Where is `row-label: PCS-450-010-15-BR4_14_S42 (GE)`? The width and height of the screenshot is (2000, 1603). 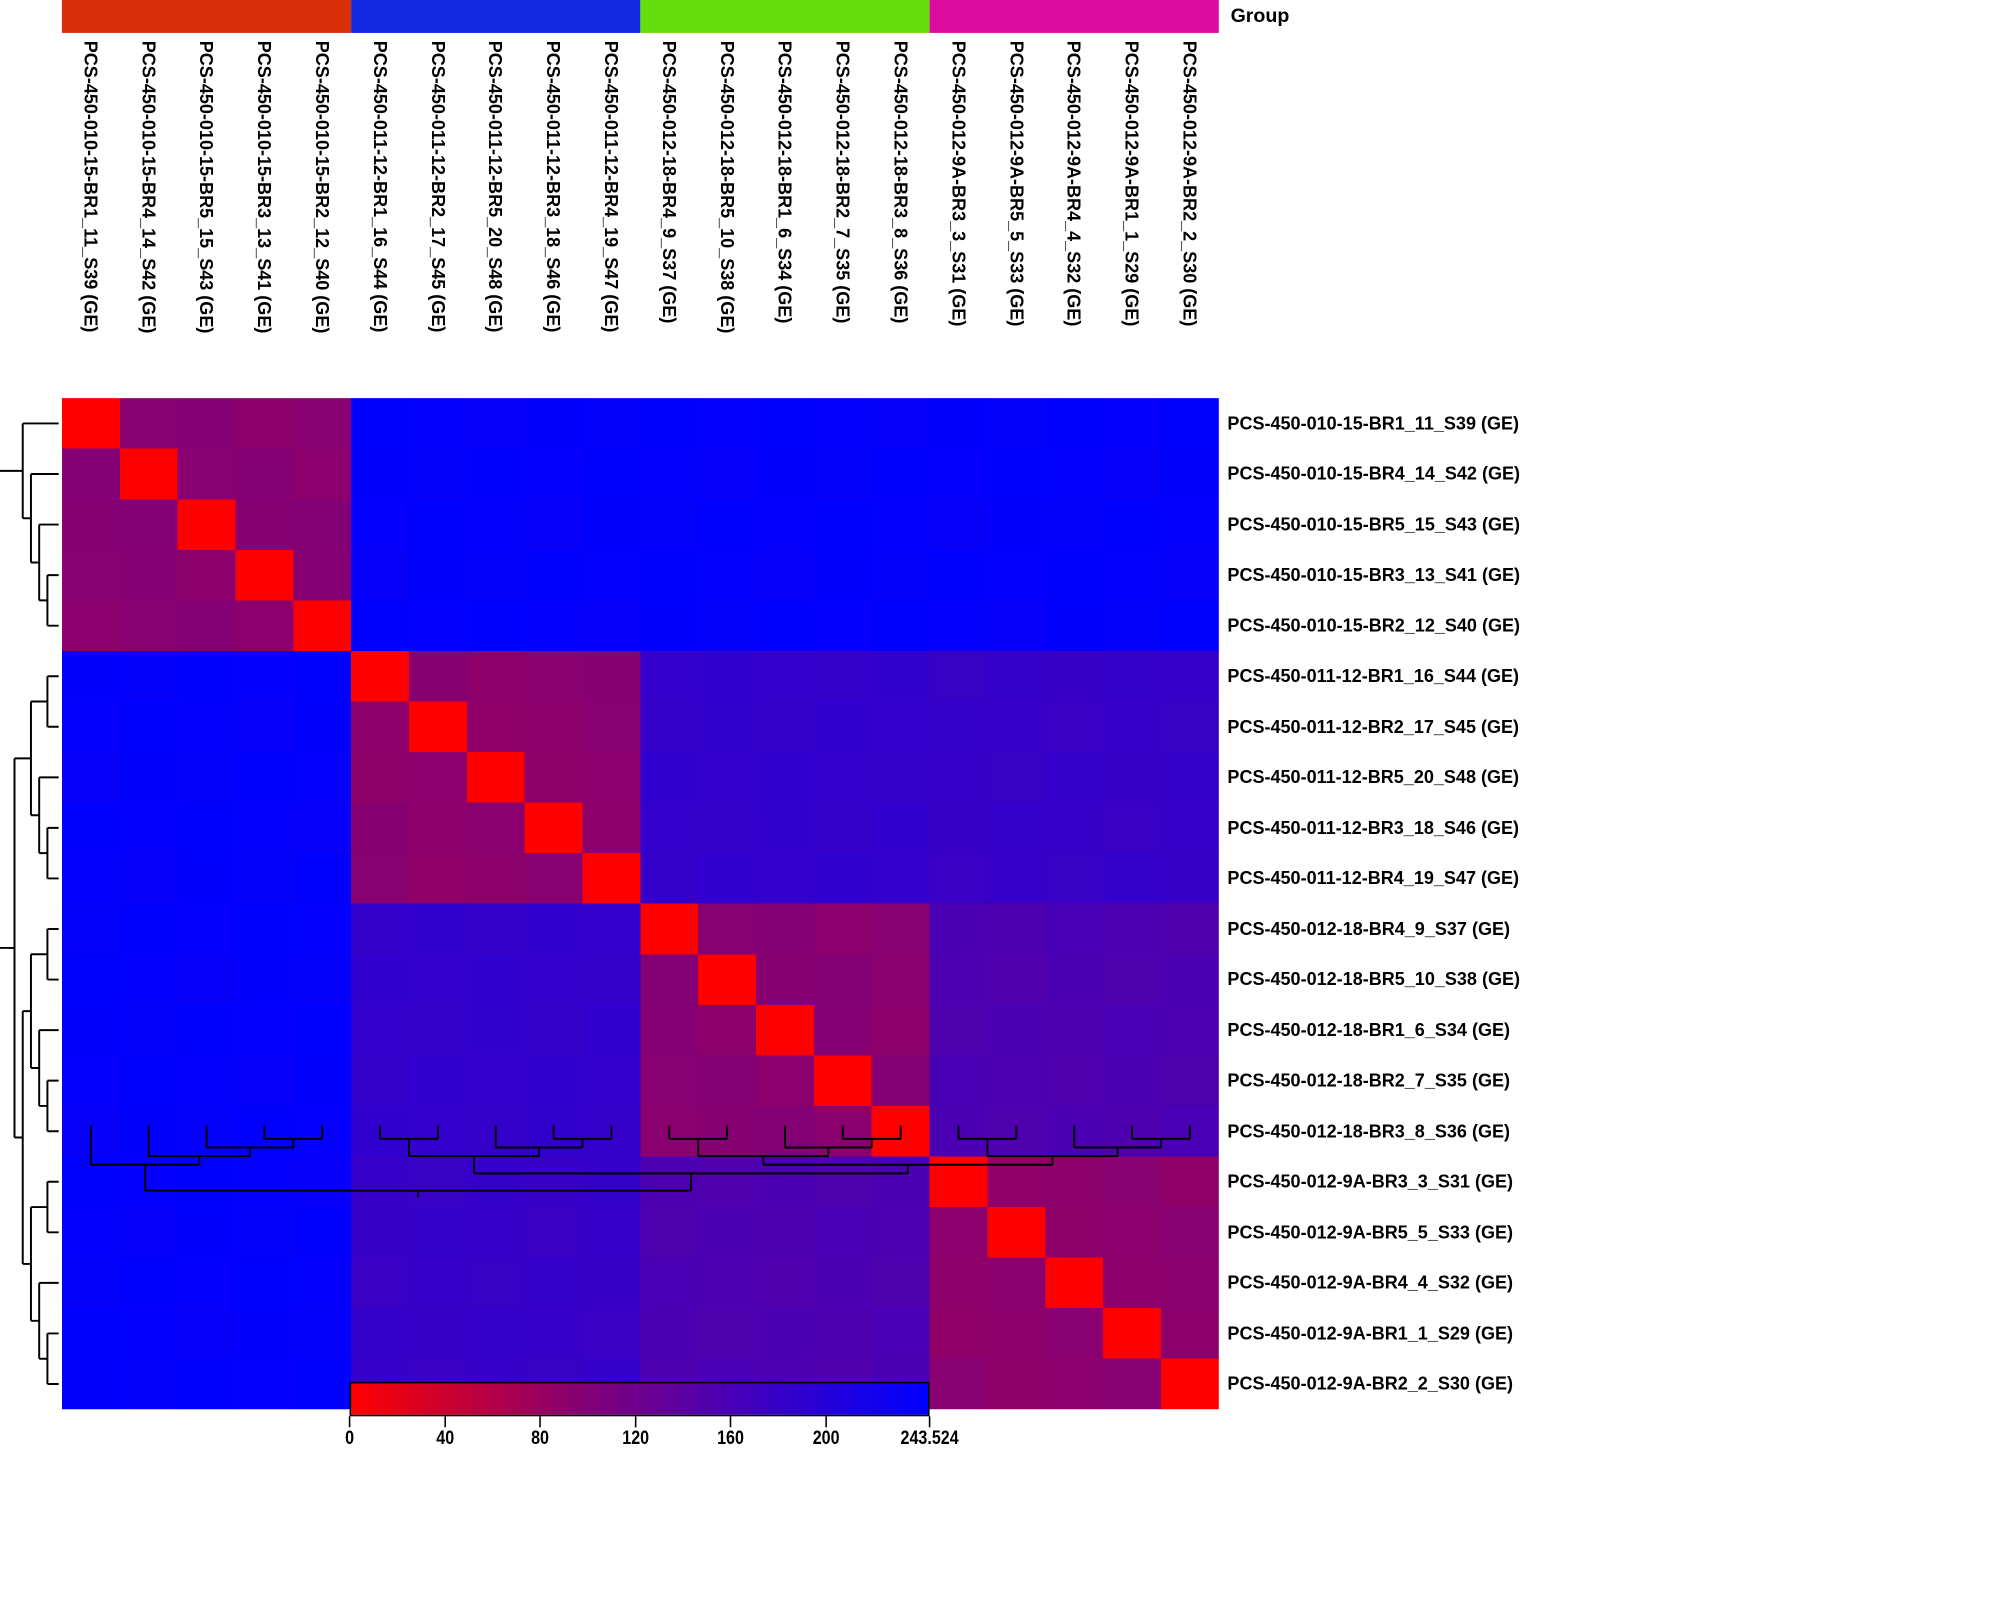 row-label: PCS-450-010-15-BR4_14_S42 (GE) is located at coordinates (1374, 473).